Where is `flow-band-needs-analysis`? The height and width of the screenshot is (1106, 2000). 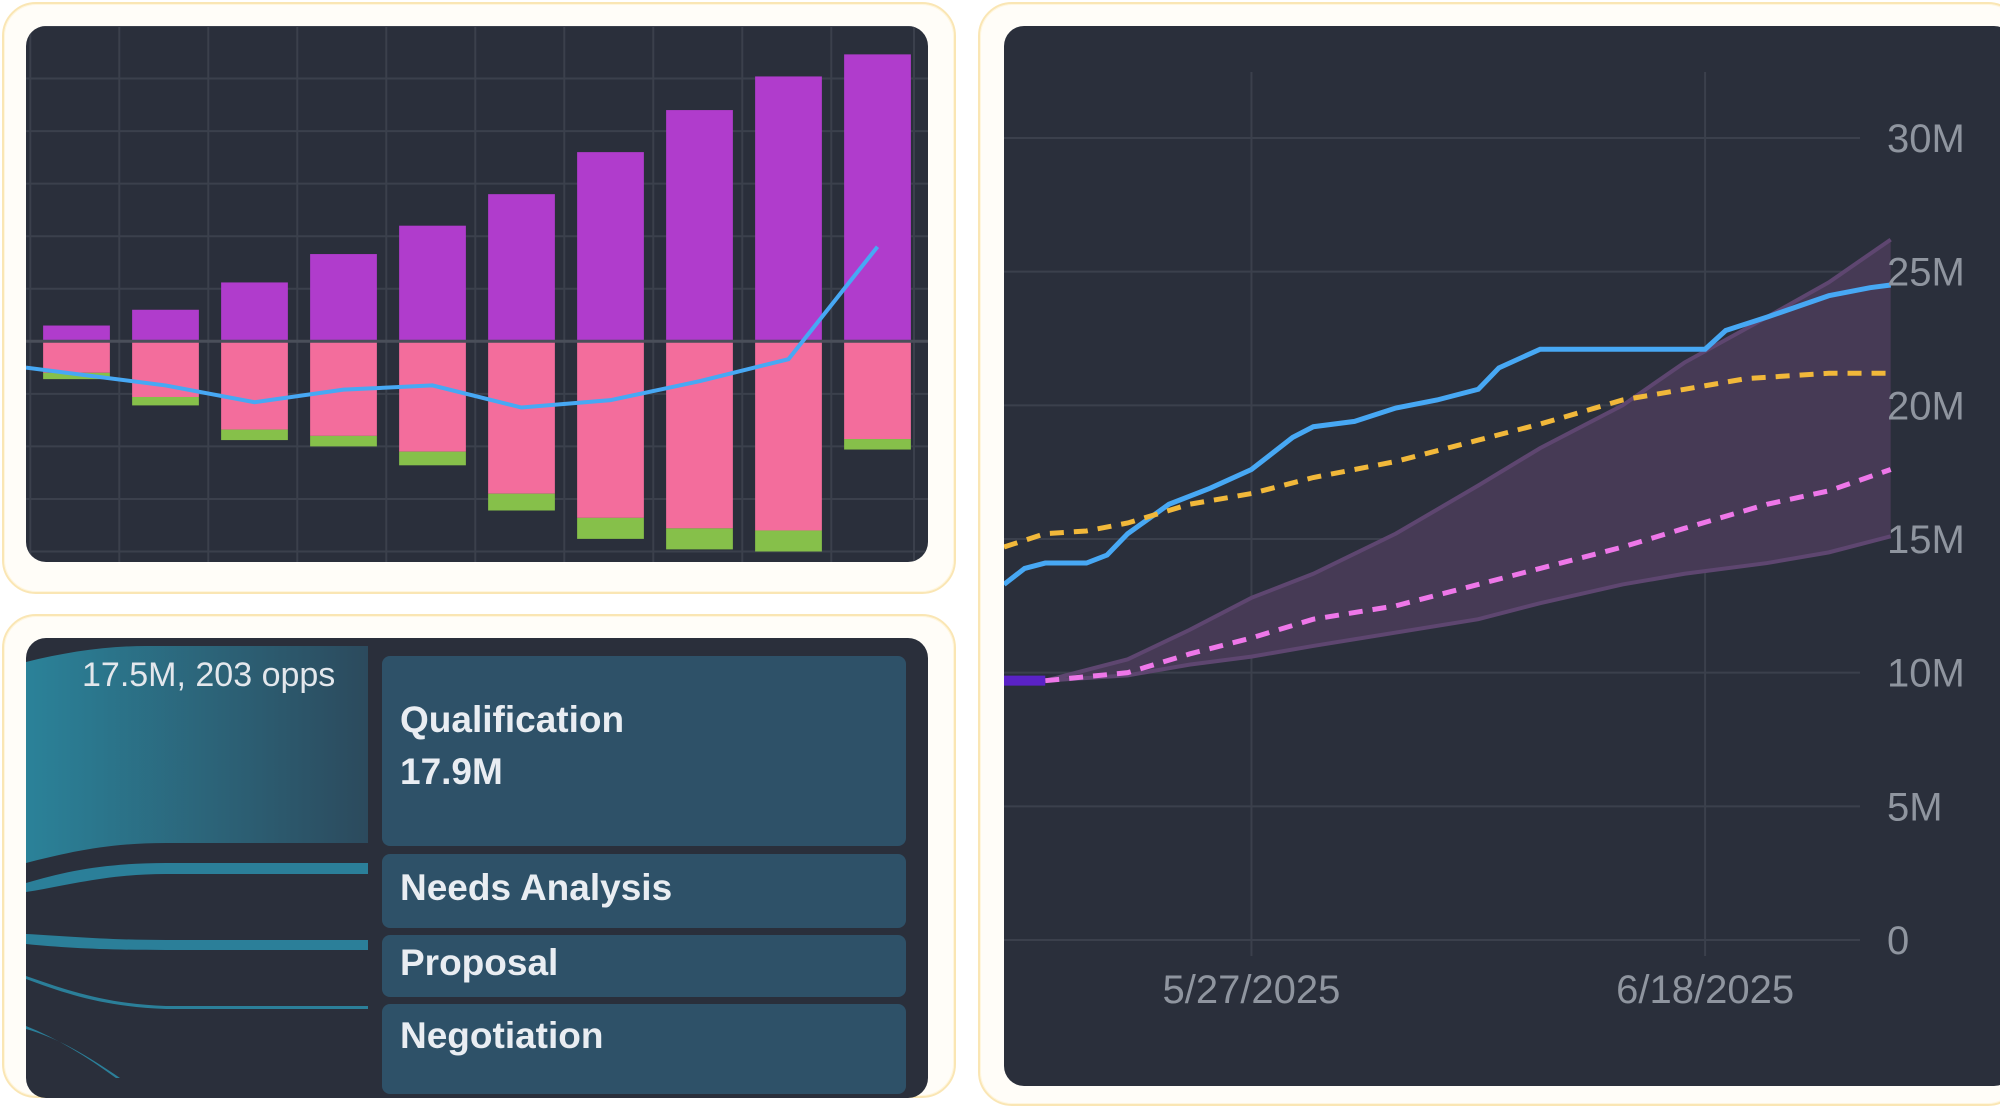
flow-band-needs-analysis is located at coordinates (197, 877).